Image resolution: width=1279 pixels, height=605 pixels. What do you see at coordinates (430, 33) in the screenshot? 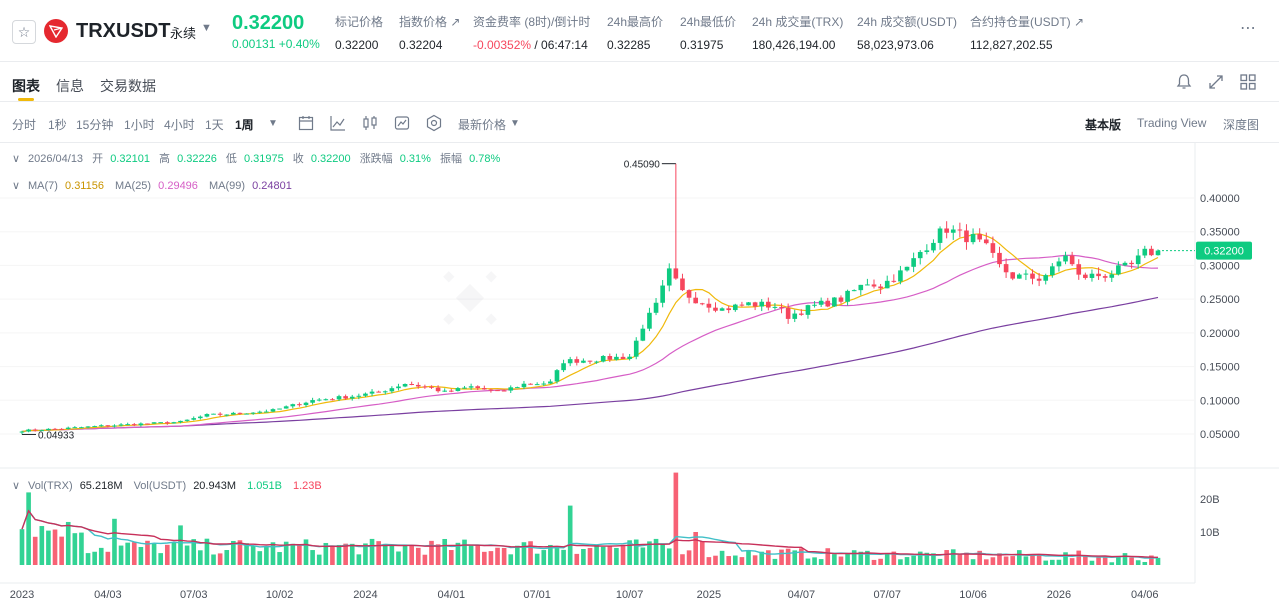
I see `stat-index-price: 指数价格 ↗ 0.32204` at bounding box center [430, 33].